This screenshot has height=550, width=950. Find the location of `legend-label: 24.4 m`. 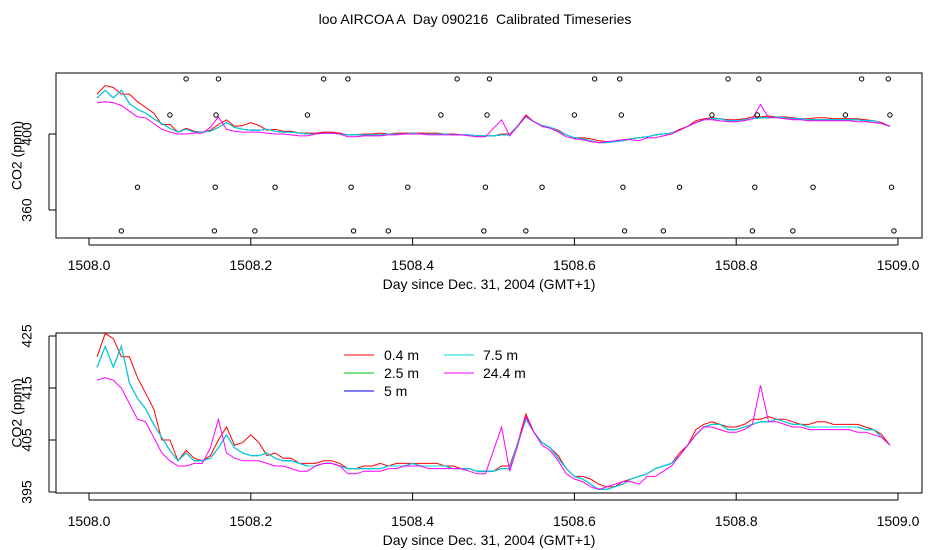

legend-label: 24.4 m is located at coordinates (504, 373).